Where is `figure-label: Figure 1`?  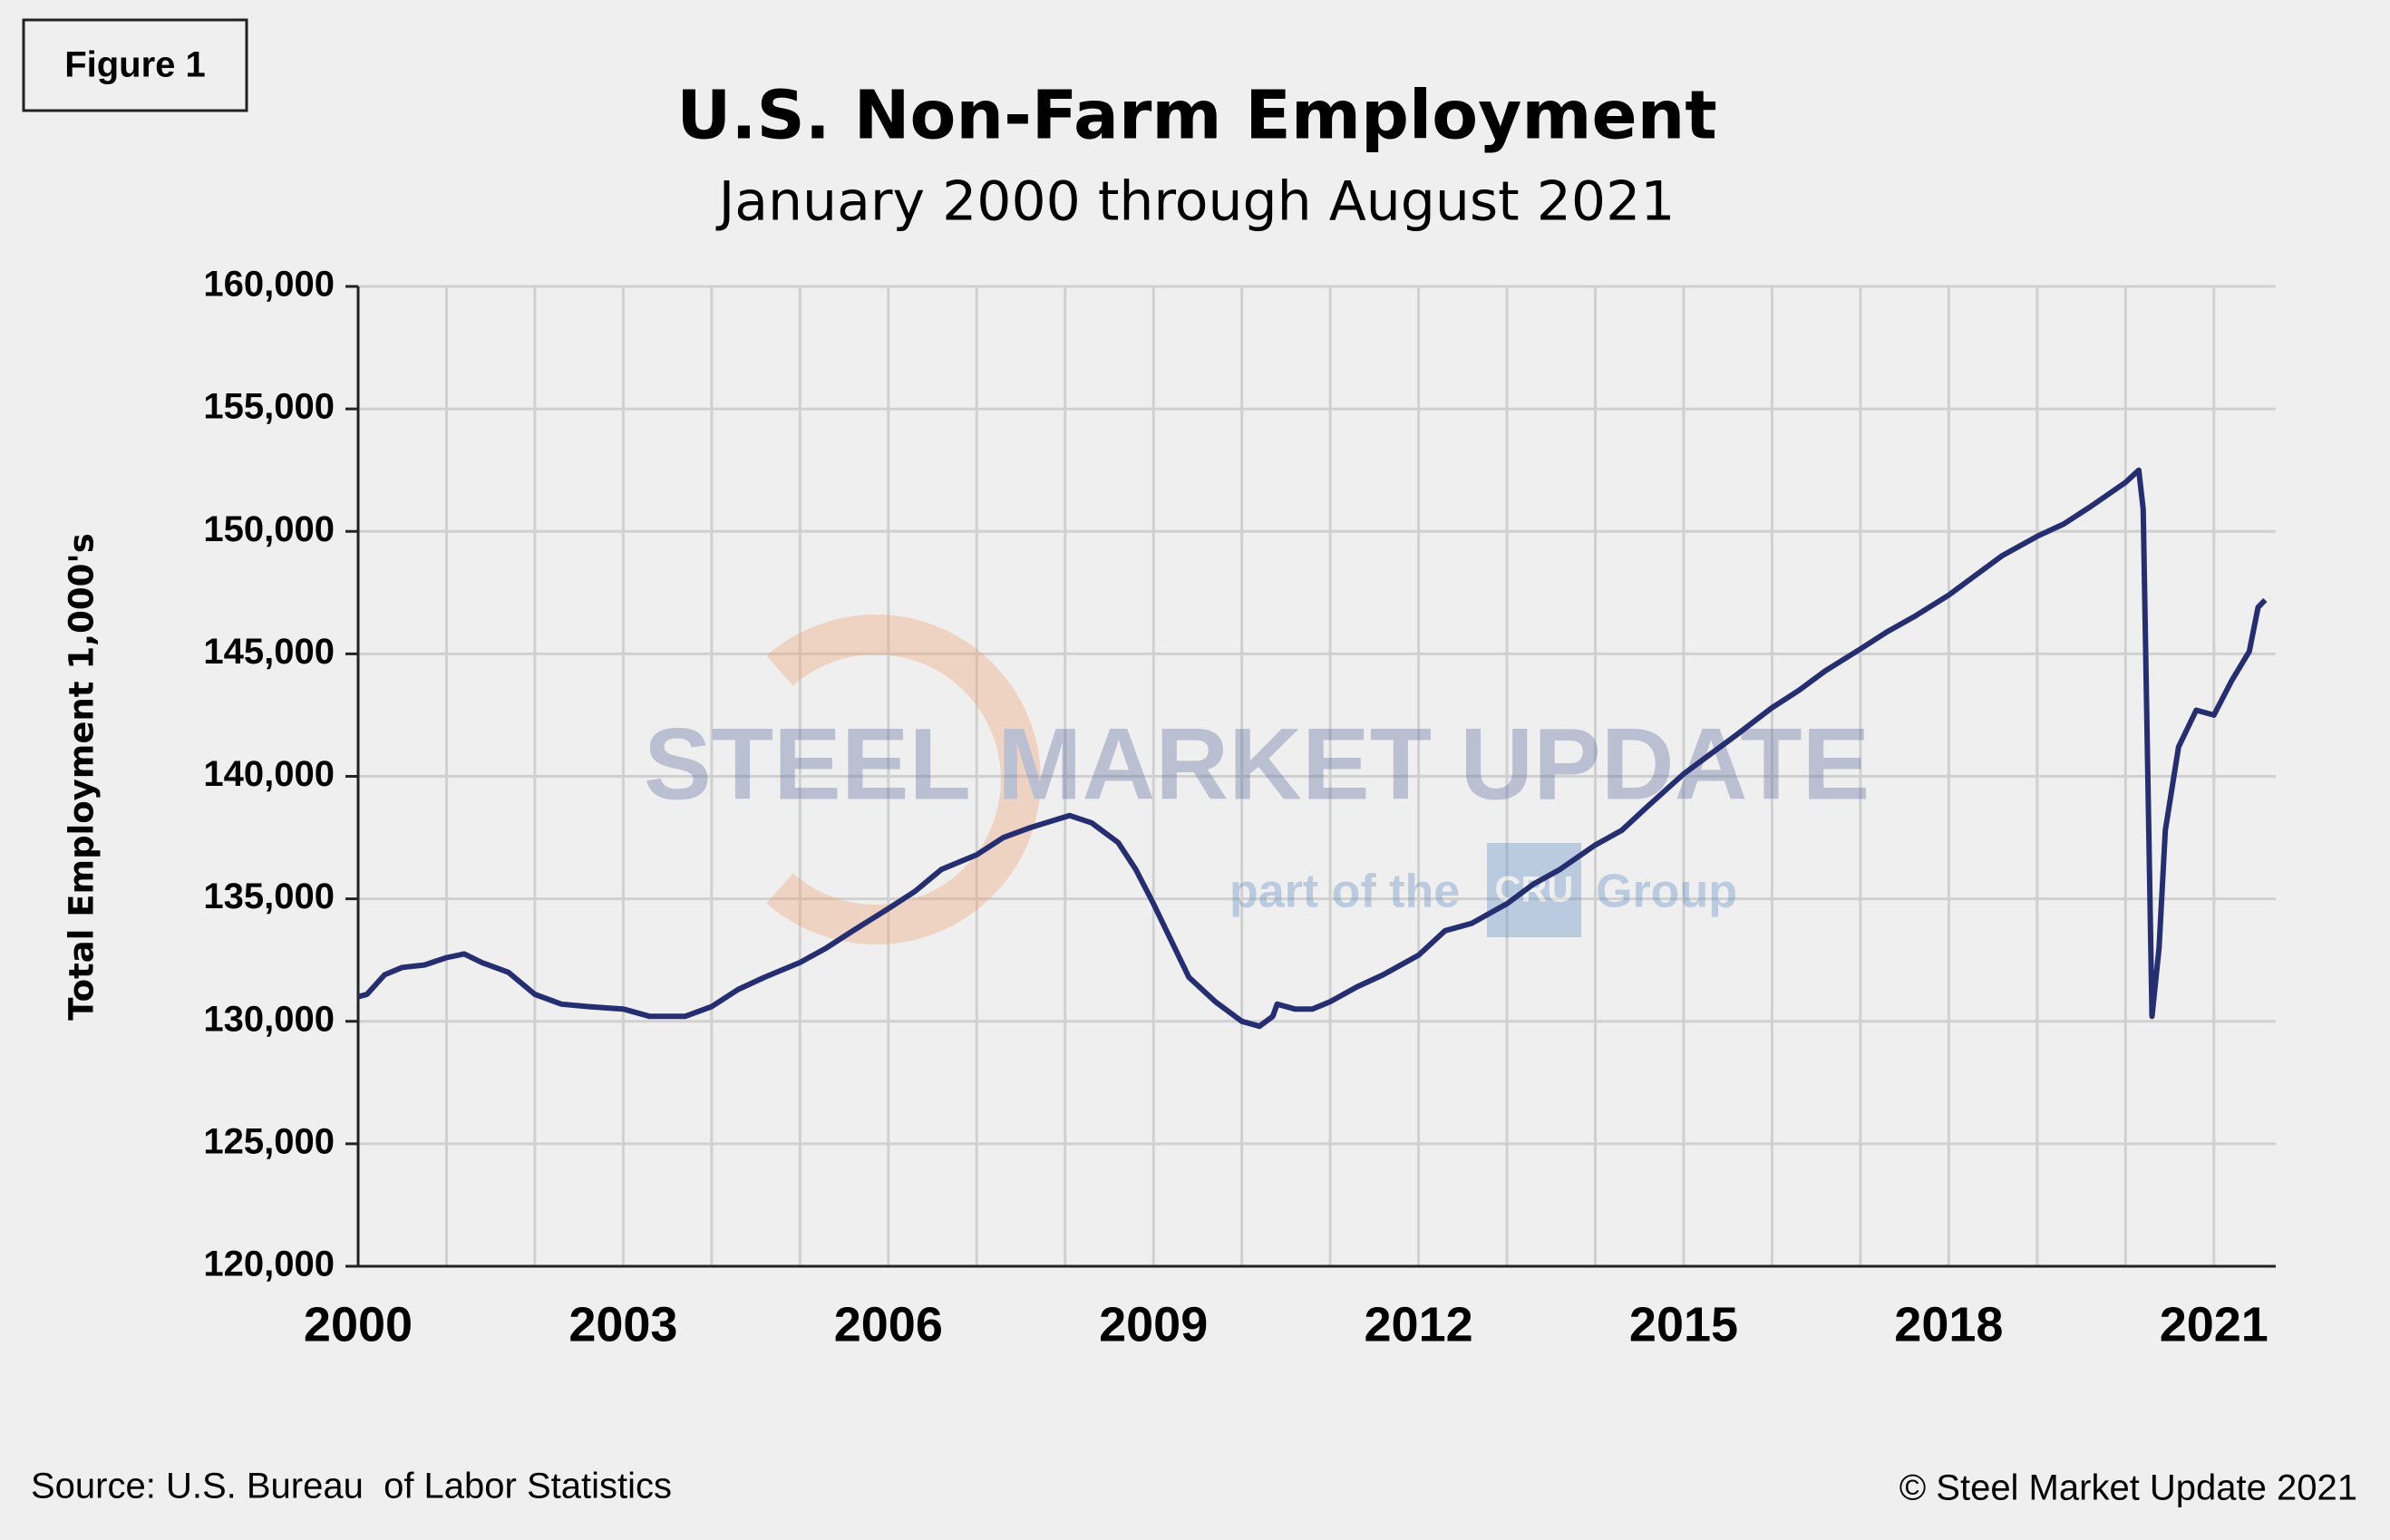
figure-label: Figure 1 is located at coordinates (135, 65).